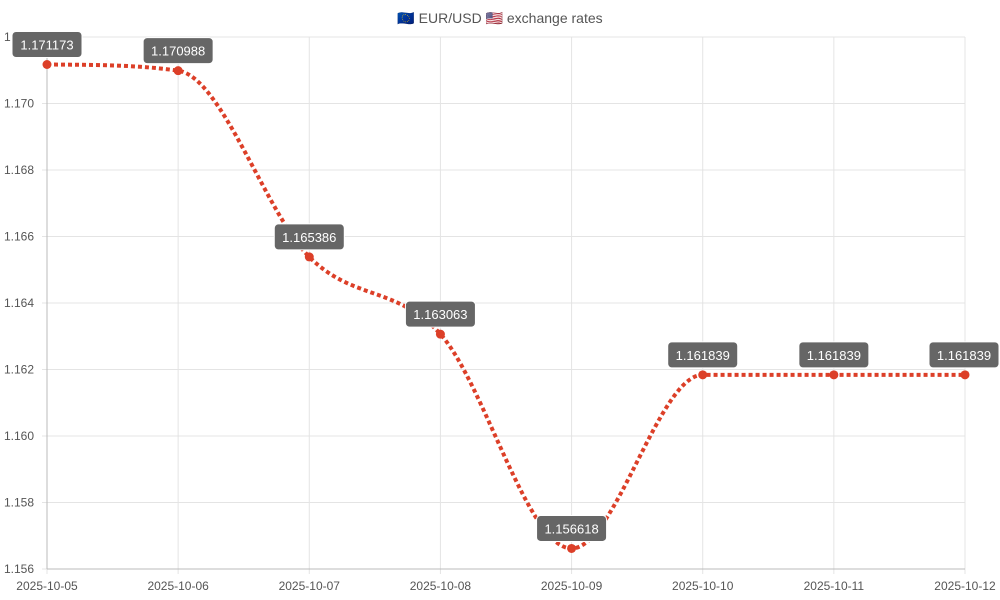 The height and width of the screenshot is (600, 1000). I want to click on y-tick-label: 1.168, so click(19, 170).